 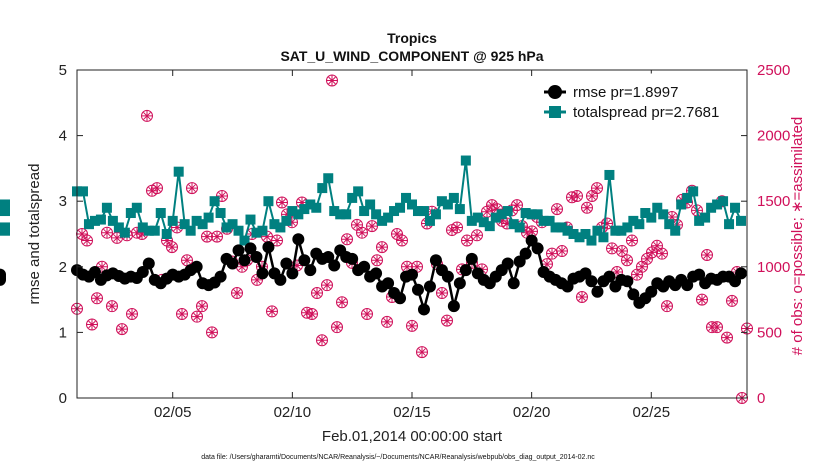 I want to click on x-tick-label: 02/20, so click(x=532, y=412).